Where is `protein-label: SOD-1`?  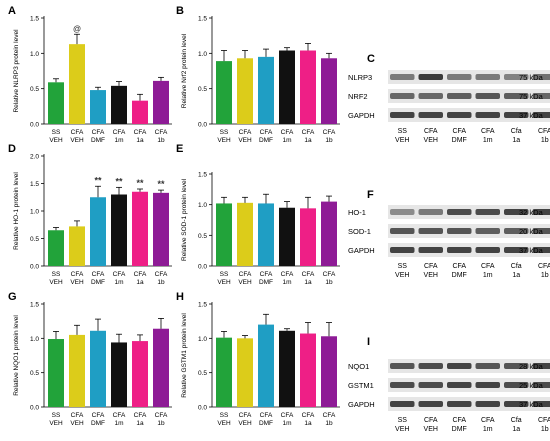
protein-label: SOD-1 is located at coordinates (359, 231).